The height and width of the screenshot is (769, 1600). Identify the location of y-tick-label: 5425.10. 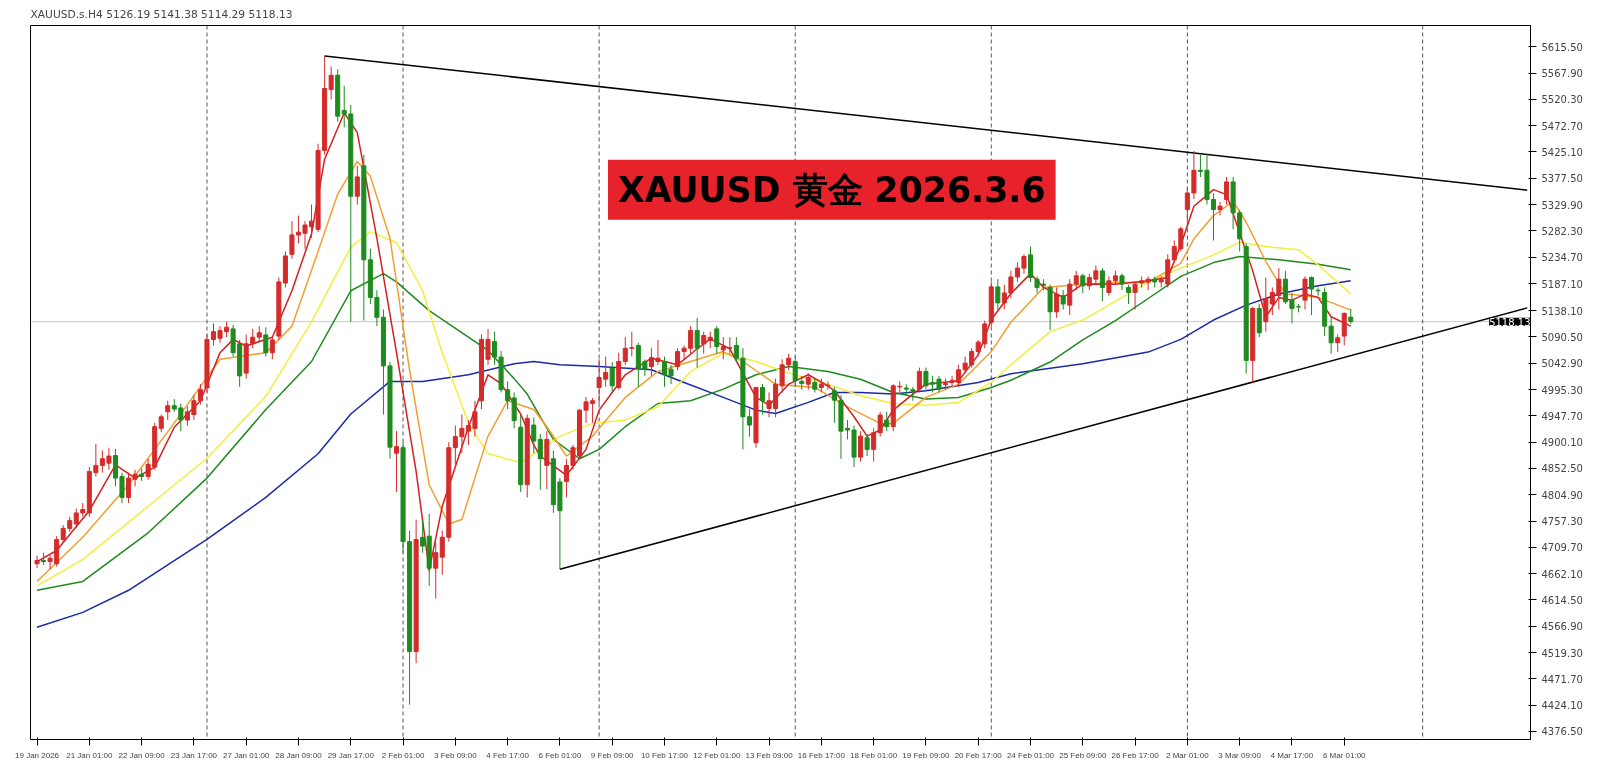
(1562, 152).